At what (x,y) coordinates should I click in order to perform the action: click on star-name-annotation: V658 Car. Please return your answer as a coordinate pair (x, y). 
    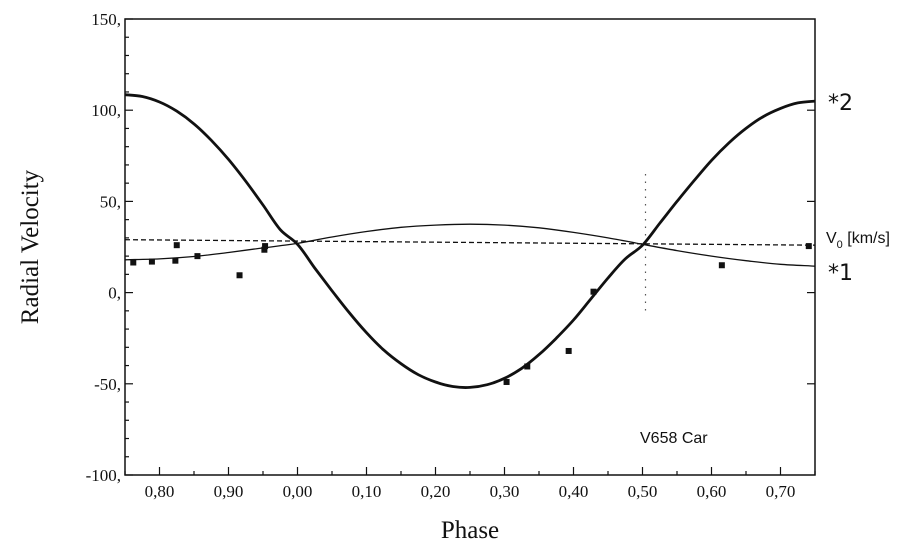
    Looking at the image, I should click on (674, 438).